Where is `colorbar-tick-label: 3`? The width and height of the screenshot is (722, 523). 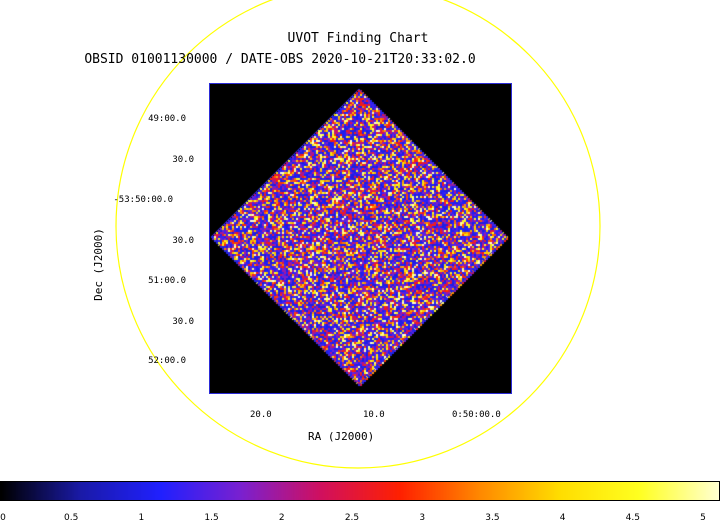 colorbar-tick-label: 3 is located at coordinates (422, 518).